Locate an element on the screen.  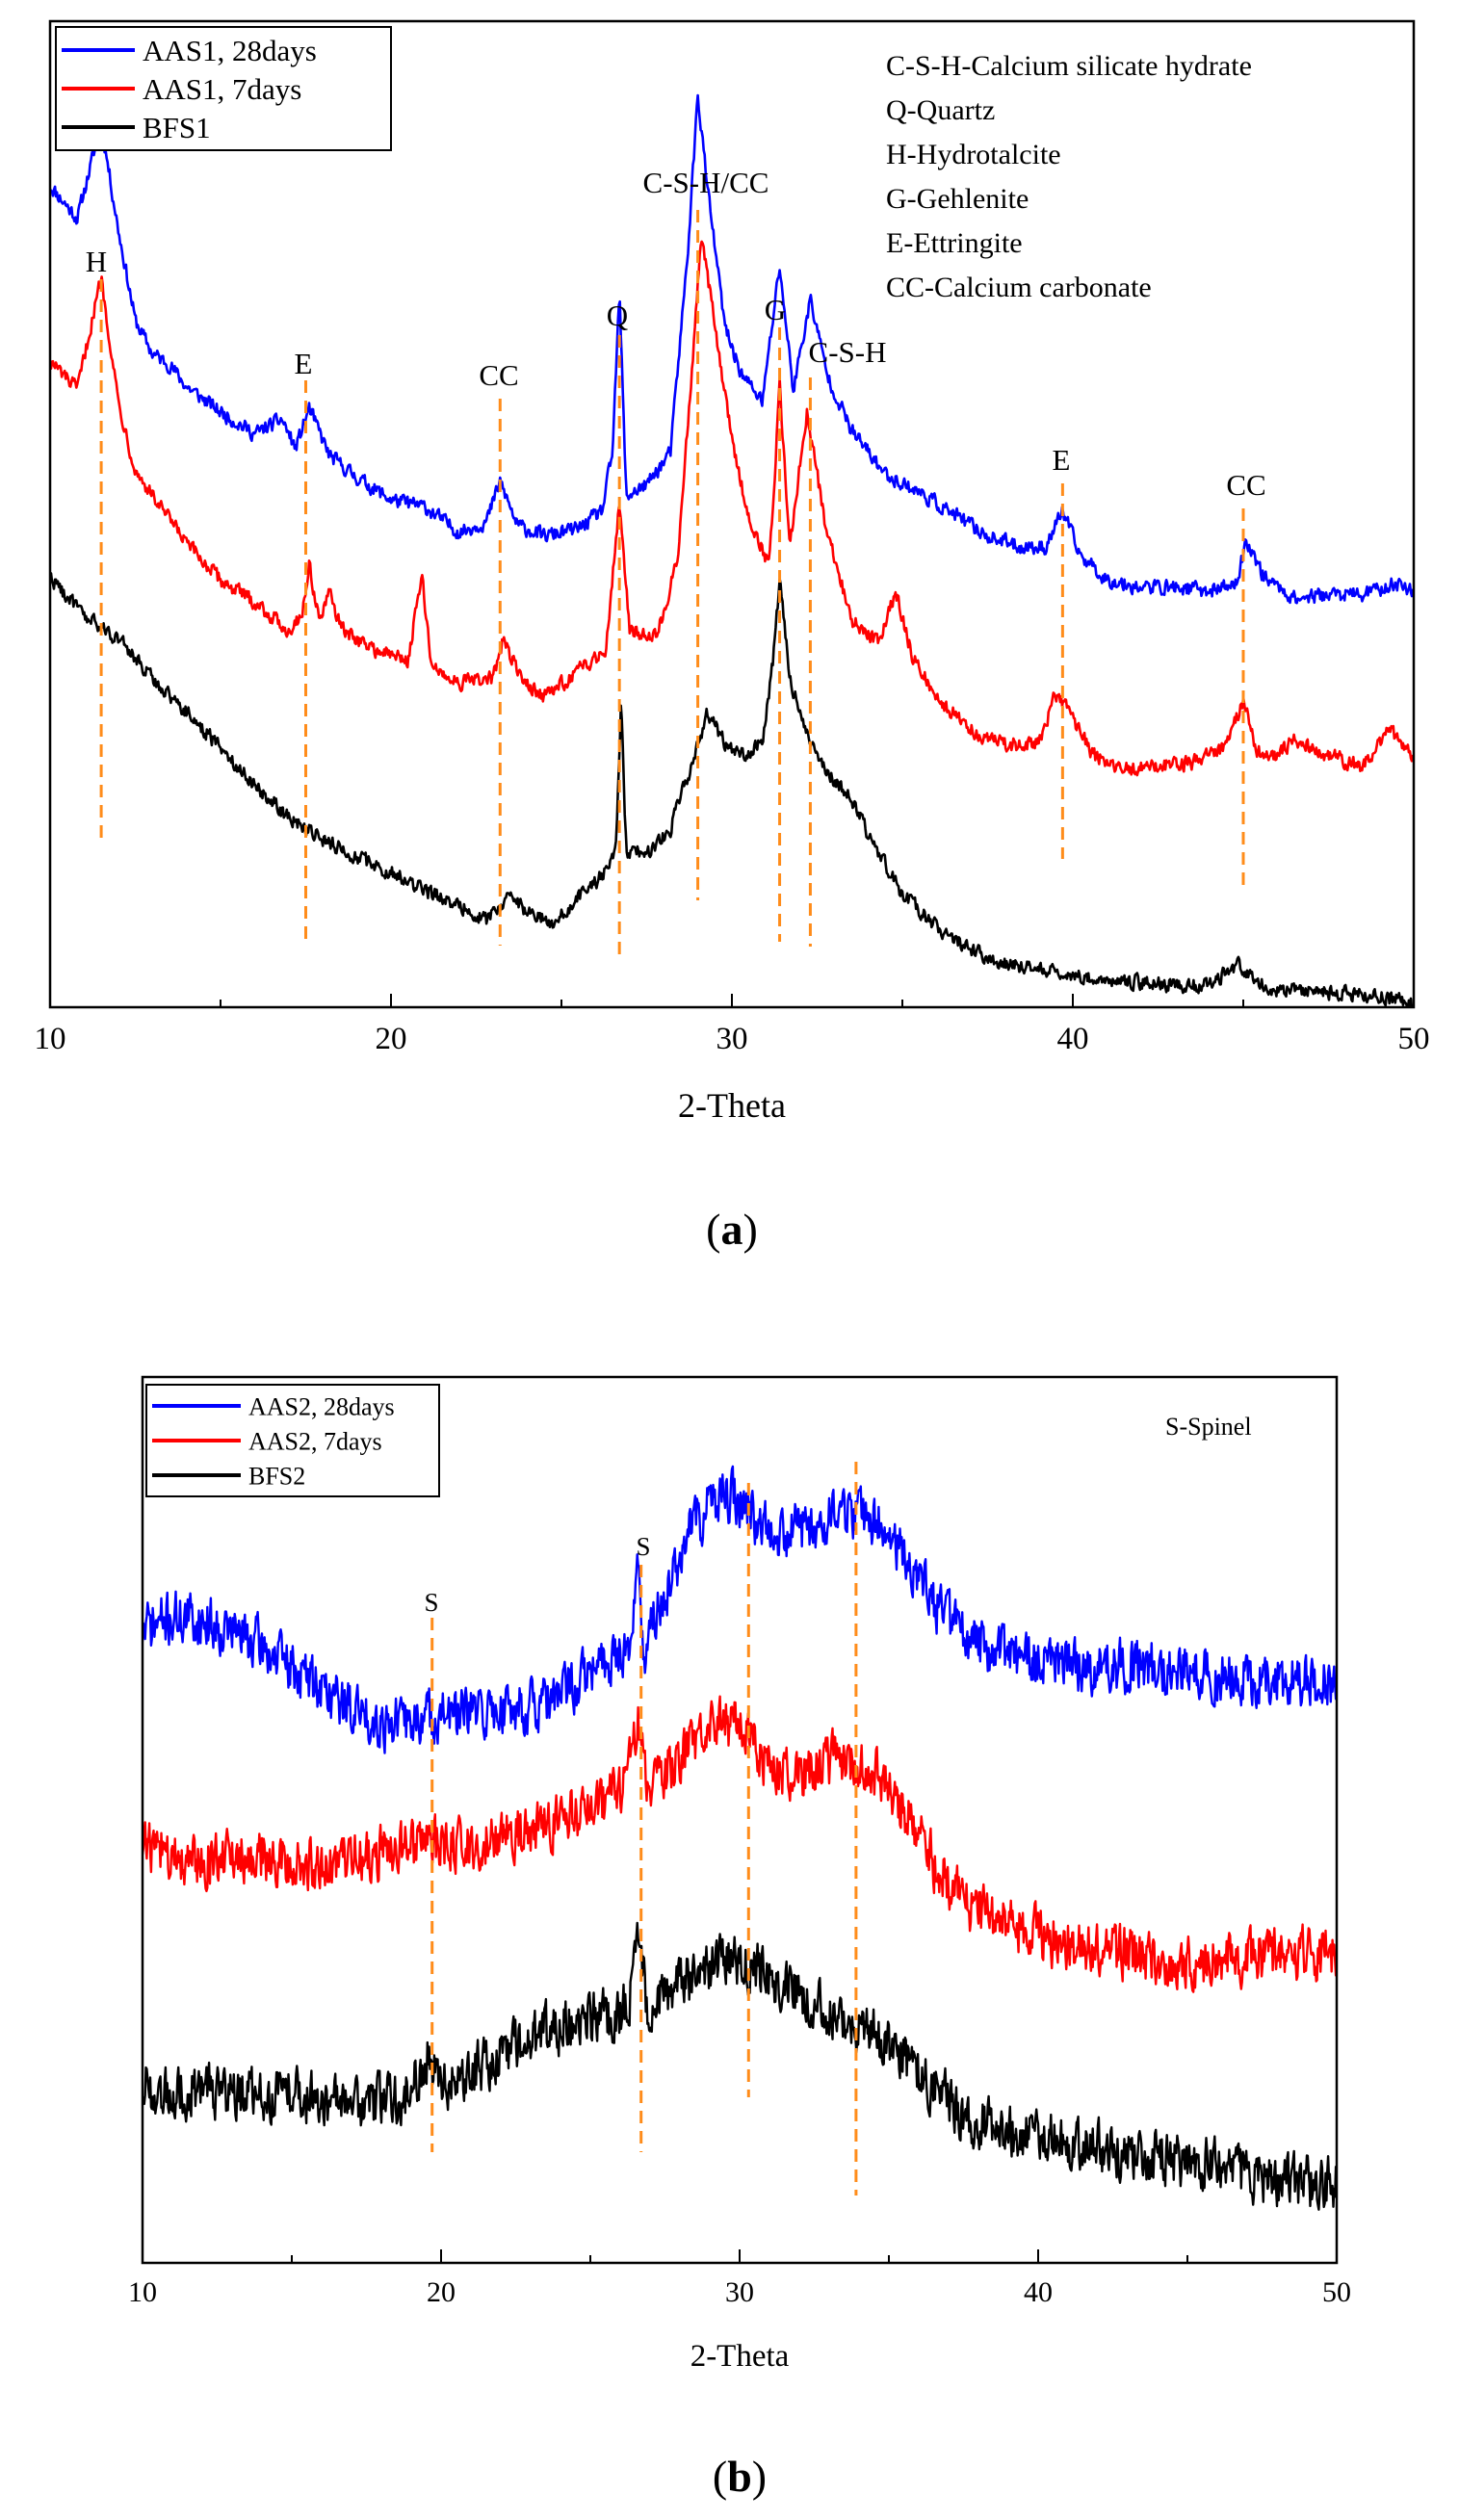
annotation-text: CC-Calcium carbonate is located at coordinates (1019, 287).